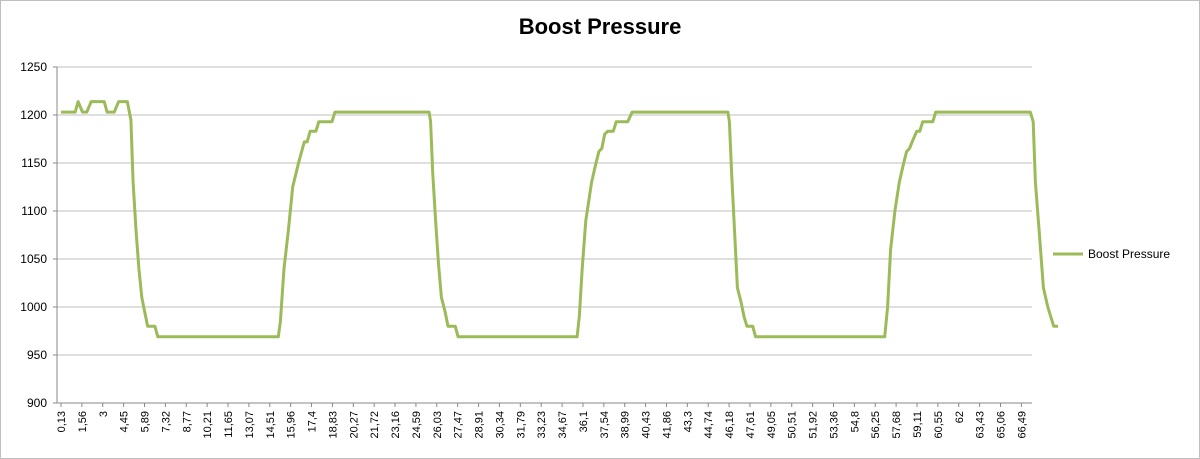 Image resolution: width=1200 pixels, height=459 pixels. I want to click on x-tick-label: 62, so click(960, 417).